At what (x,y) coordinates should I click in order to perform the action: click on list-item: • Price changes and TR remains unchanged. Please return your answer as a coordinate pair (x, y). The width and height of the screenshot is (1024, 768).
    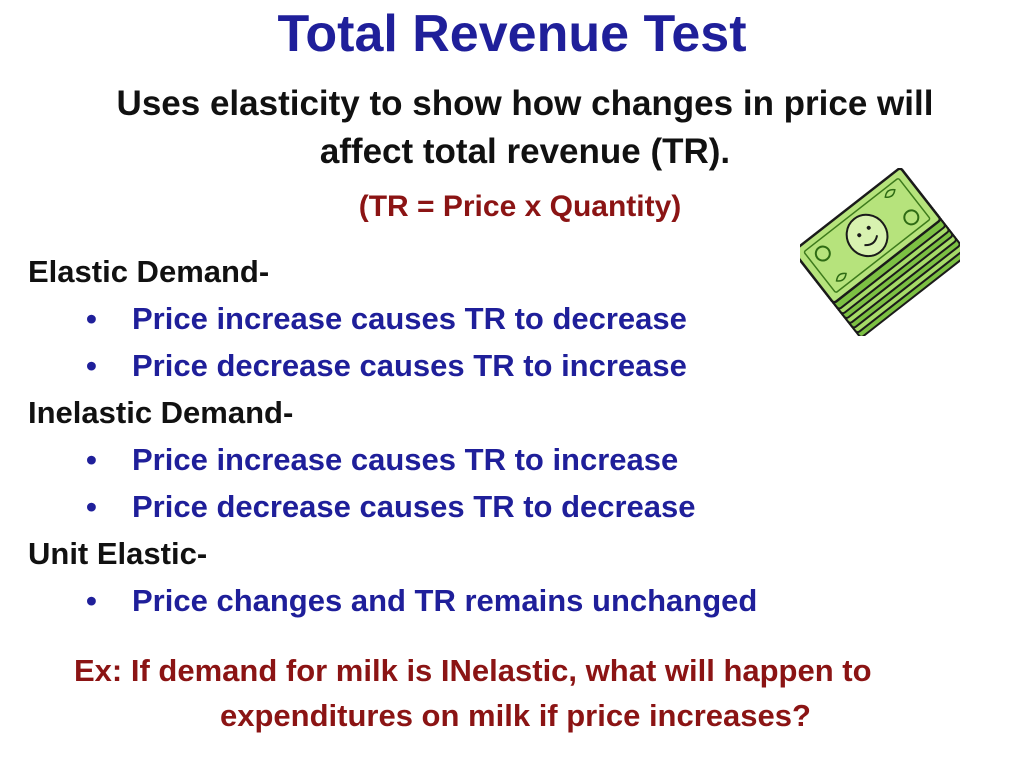
    Looking at the image, I should click on (428, 600).